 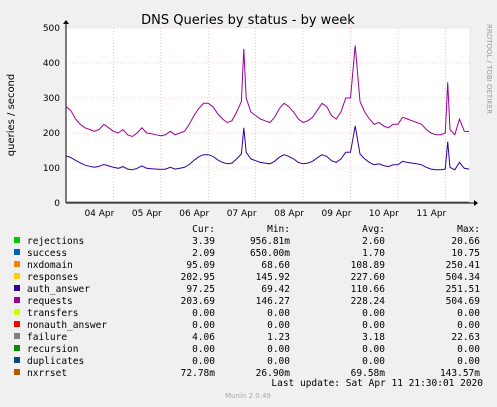 What do you see at coordinates (248, 396) in the screenshot?
I see `munin-version: Munin 2.0.49` at bounding box center [248, 396].